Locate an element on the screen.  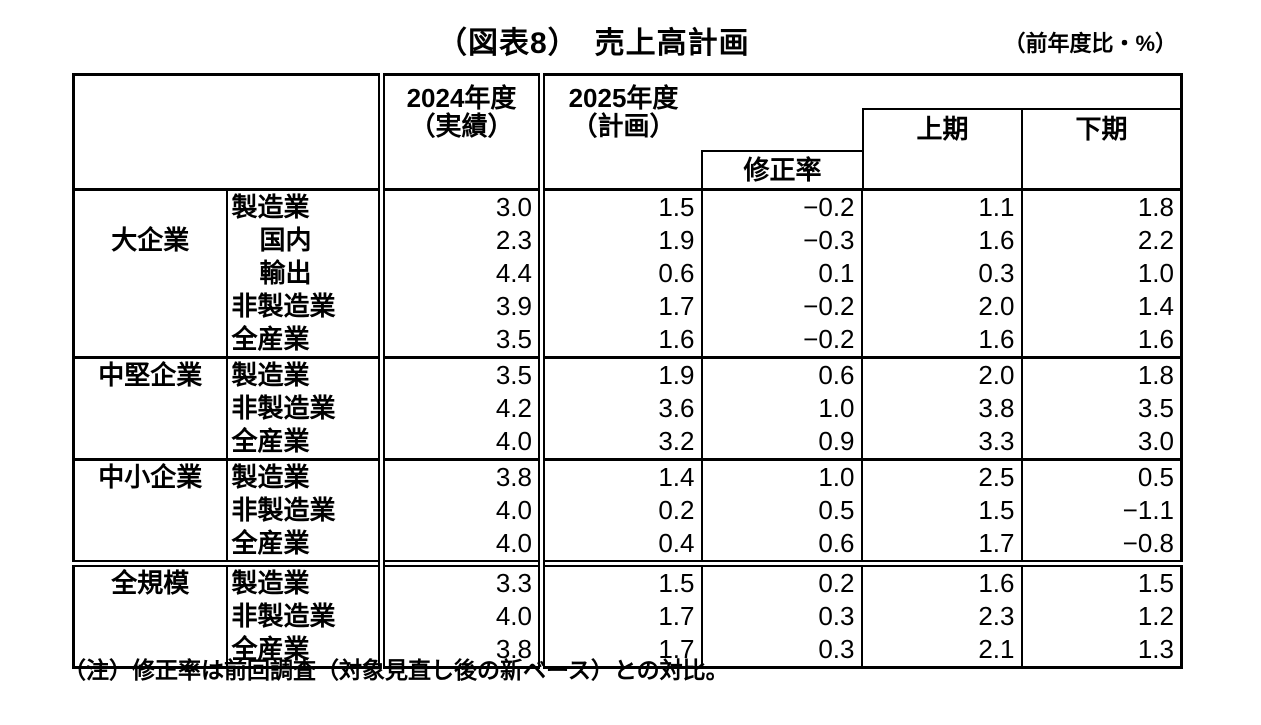
header-row: 2024年度 （実績） 2025年度 （計画） 修正率 上期 下期 is located at coordinates (627, 132).